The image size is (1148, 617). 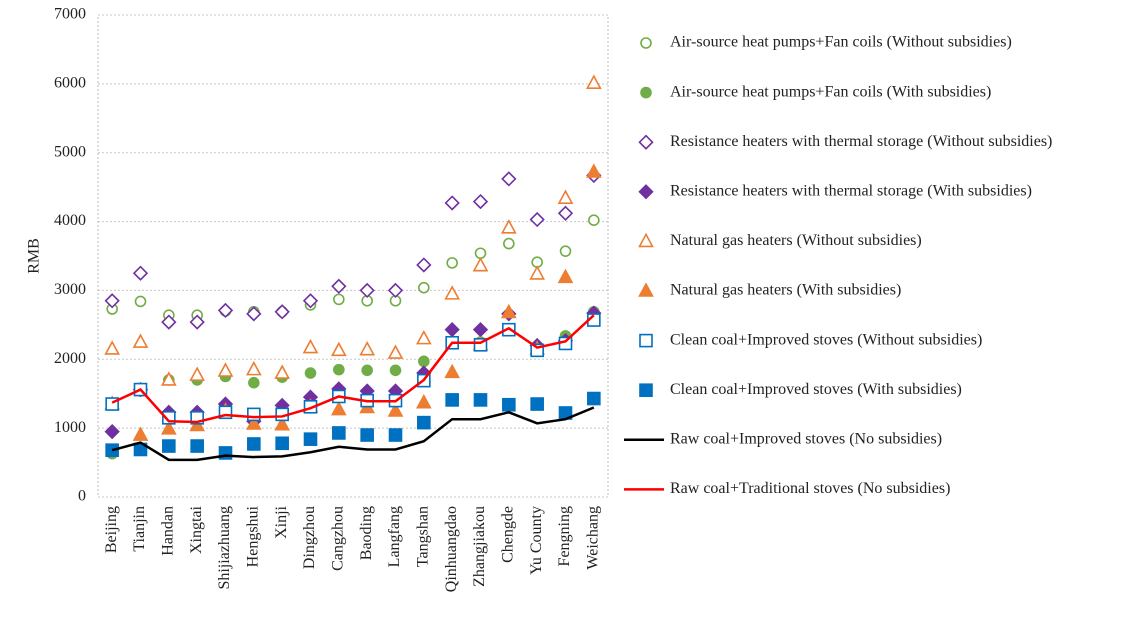 What do you see at coordinates (338, 538) in the screenshot?
I see `x-tick-label: Cangzhou` at bounding box center [338, 538].